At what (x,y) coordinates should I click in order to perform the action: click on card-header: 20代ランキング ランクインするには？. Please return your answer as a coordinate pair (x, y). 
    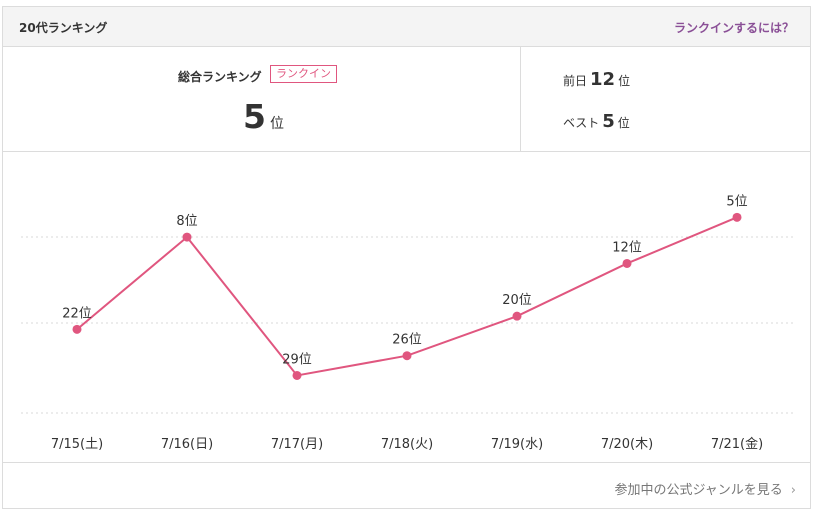
    Looking at the image, I should click on (406, 27).